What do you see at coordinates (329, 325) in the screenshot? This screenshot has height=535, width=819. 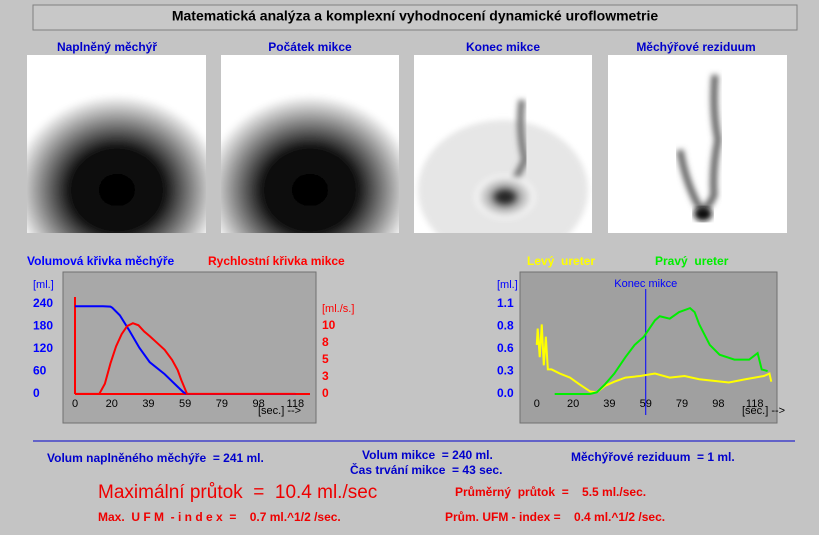 I see `y2-tick-label: 10` at bounding box center [329, 325].